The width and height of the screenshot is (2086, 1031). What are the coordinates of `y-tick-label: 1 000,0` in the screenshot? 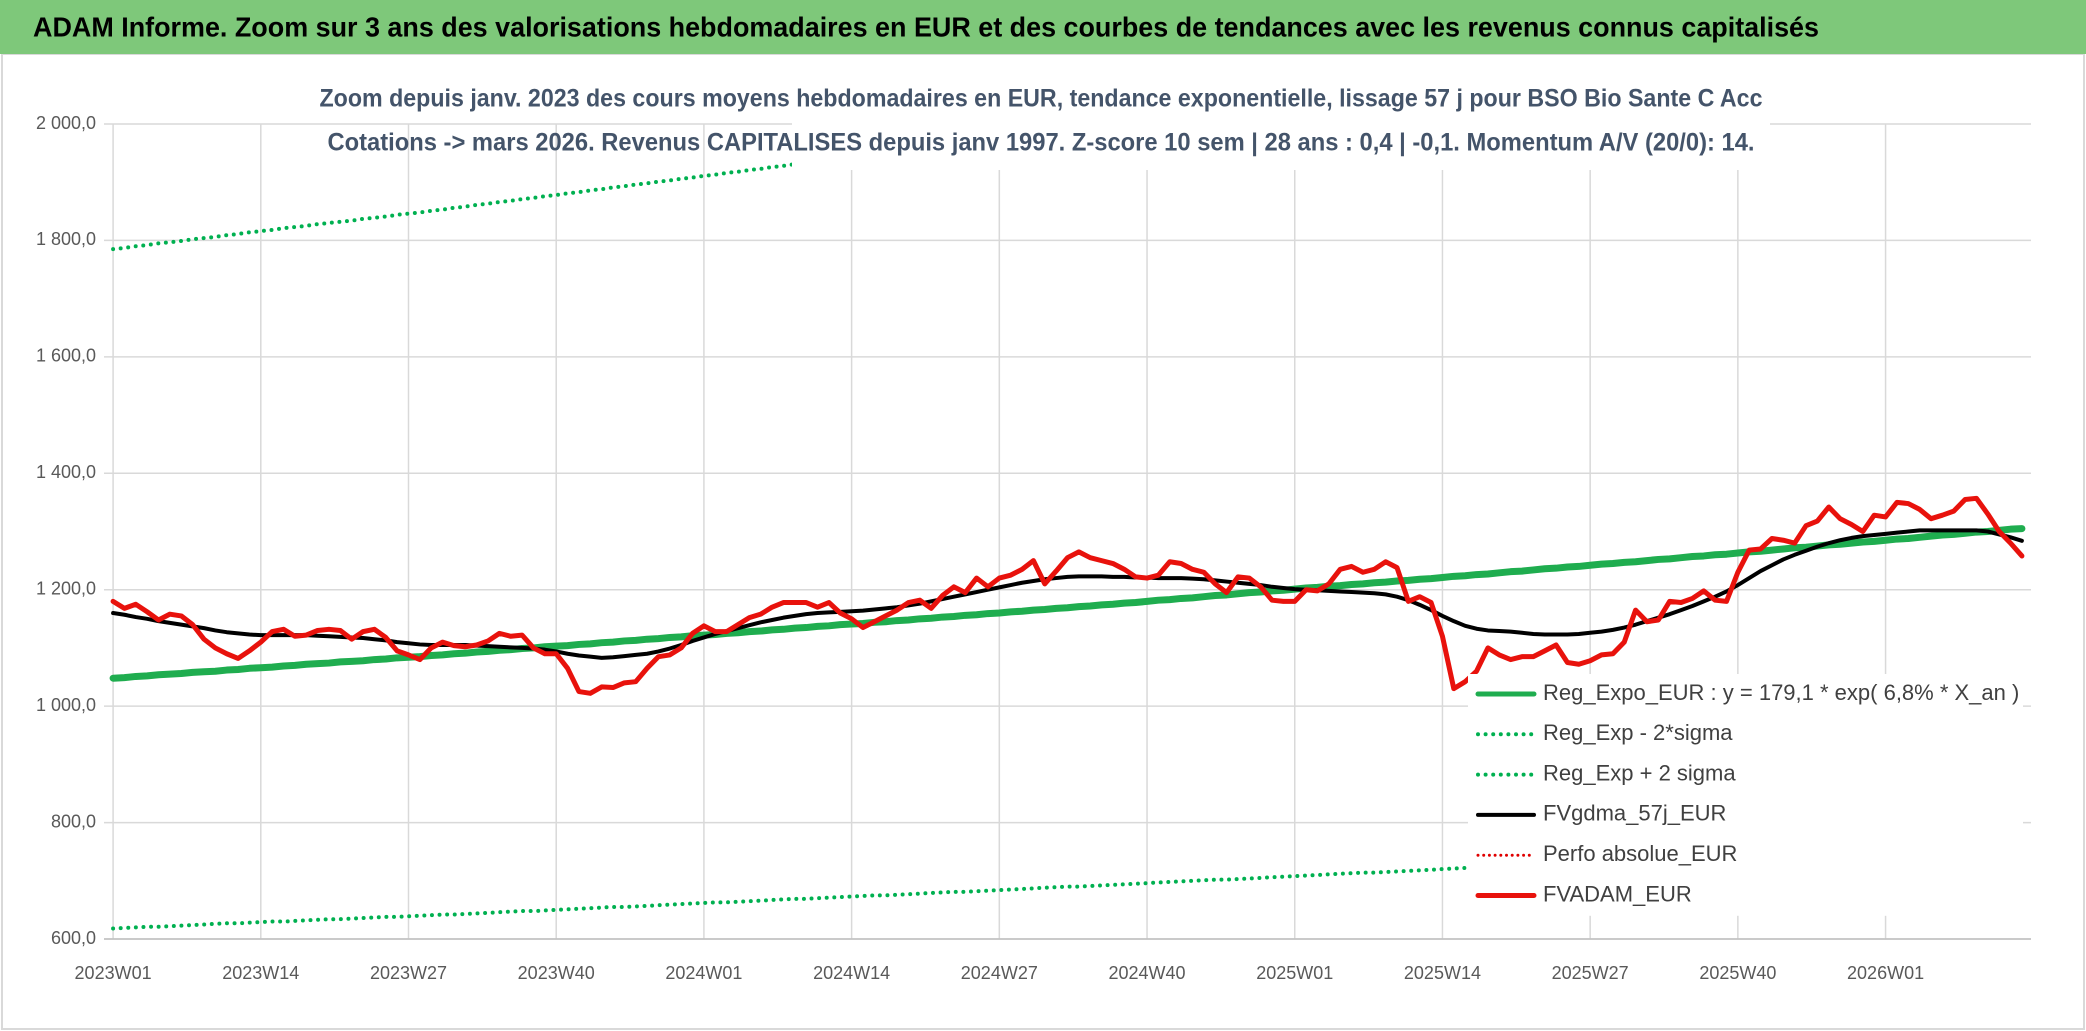 It's located at (66, 705).